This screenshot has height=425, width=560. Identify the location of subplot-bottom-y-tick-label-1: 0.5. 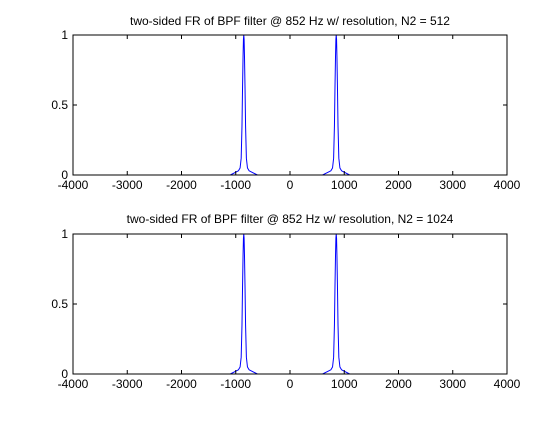
(59, 304).